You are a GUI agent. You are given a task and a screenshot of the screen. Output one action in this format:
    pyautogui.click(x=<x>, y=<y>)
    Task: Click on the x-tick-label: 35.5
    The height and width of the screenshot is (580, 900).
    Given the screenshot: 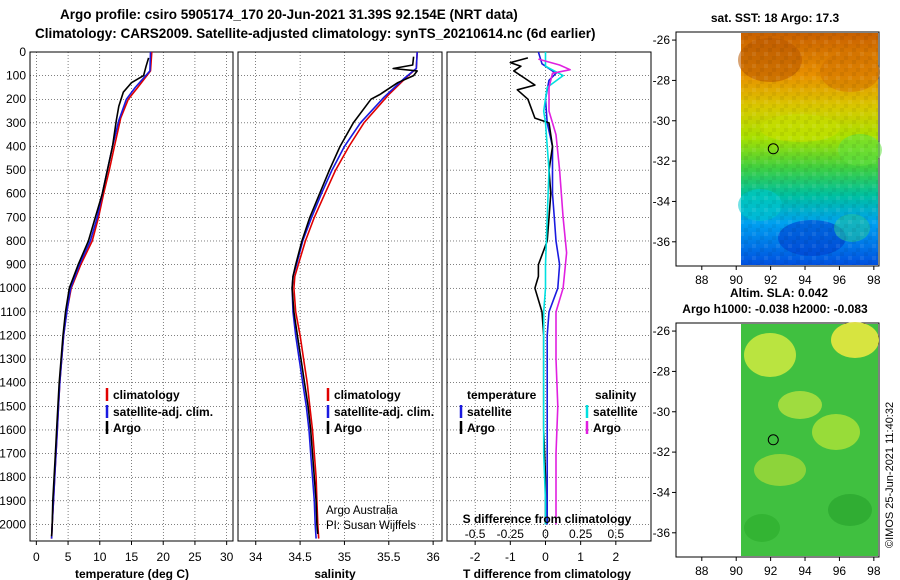 What is the action you would take?
    pyautogui.click(x=389, y=557)
    